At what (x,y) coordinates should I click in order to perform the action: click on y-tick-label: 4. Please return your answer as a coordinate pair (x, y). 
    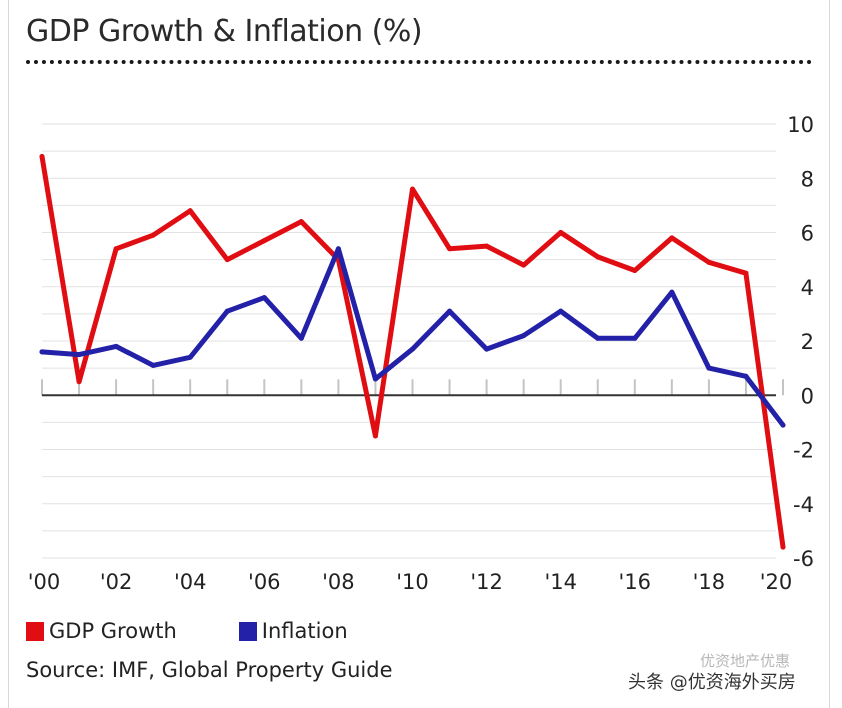
    Looking at the image, I should click on (807, 288).